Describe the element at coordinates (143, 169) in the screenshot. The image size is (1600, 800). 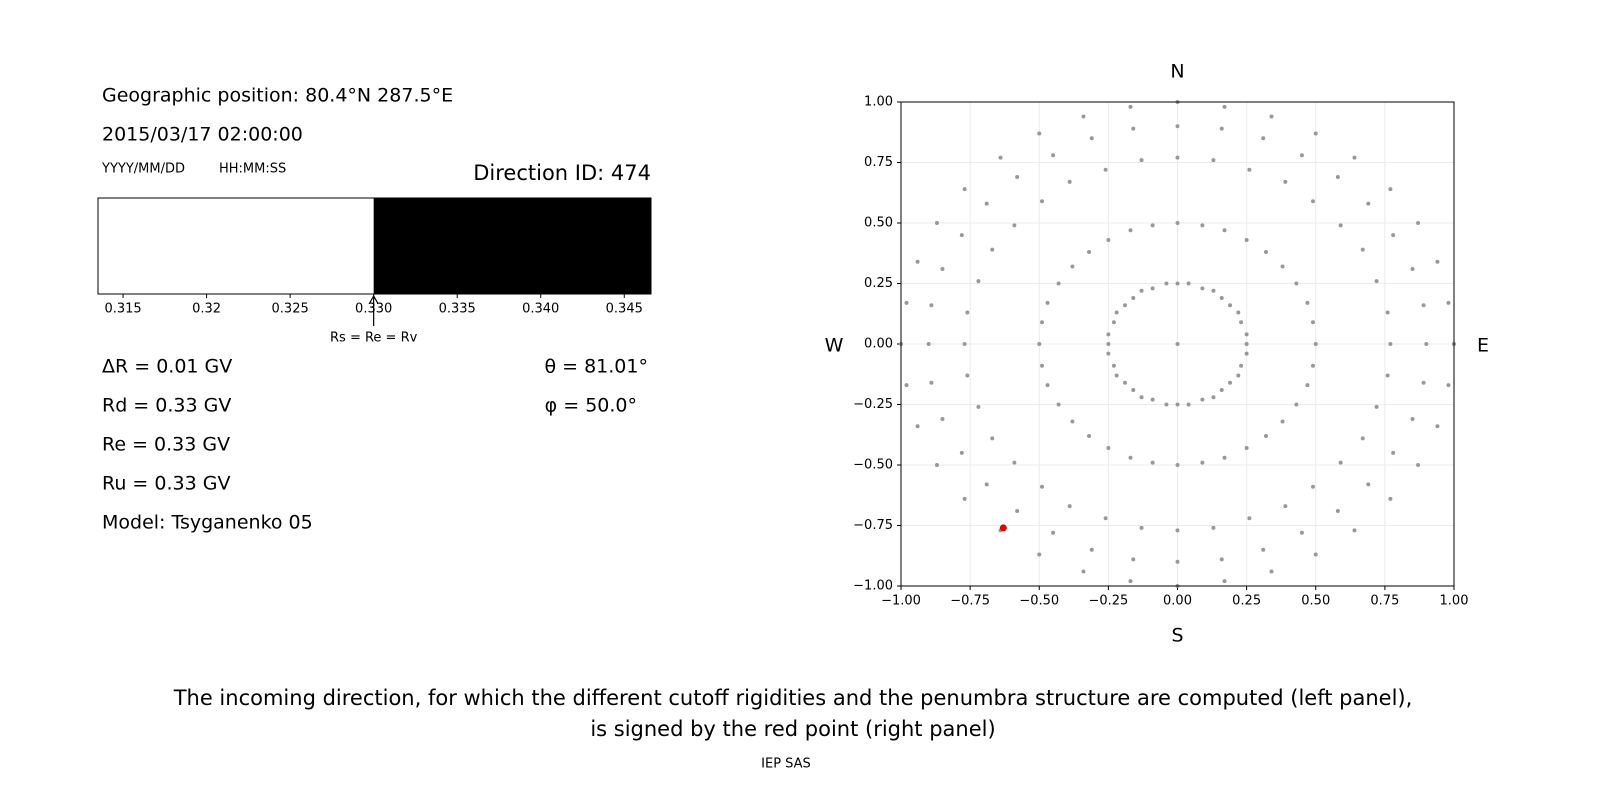
I see `date-format: YYYY/MM/DD` at that location.